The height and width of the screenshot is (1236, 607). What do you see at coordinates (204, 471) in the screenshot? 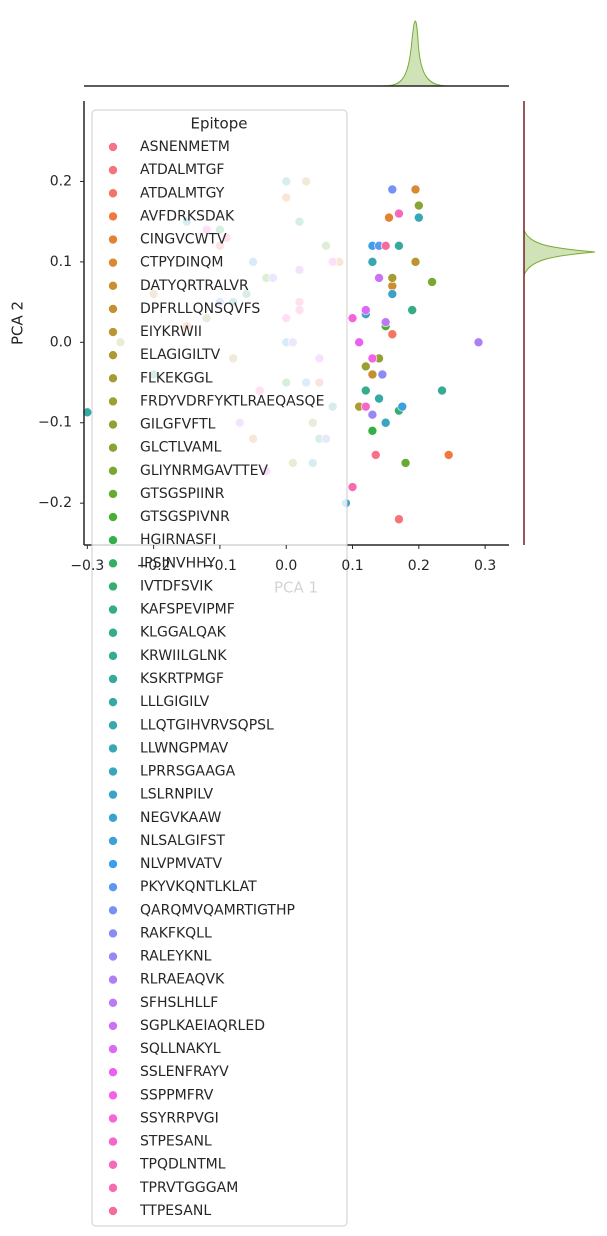
I see `legend-label: GLIYNRMGAVTTEV` at bounding box center [204, 471].